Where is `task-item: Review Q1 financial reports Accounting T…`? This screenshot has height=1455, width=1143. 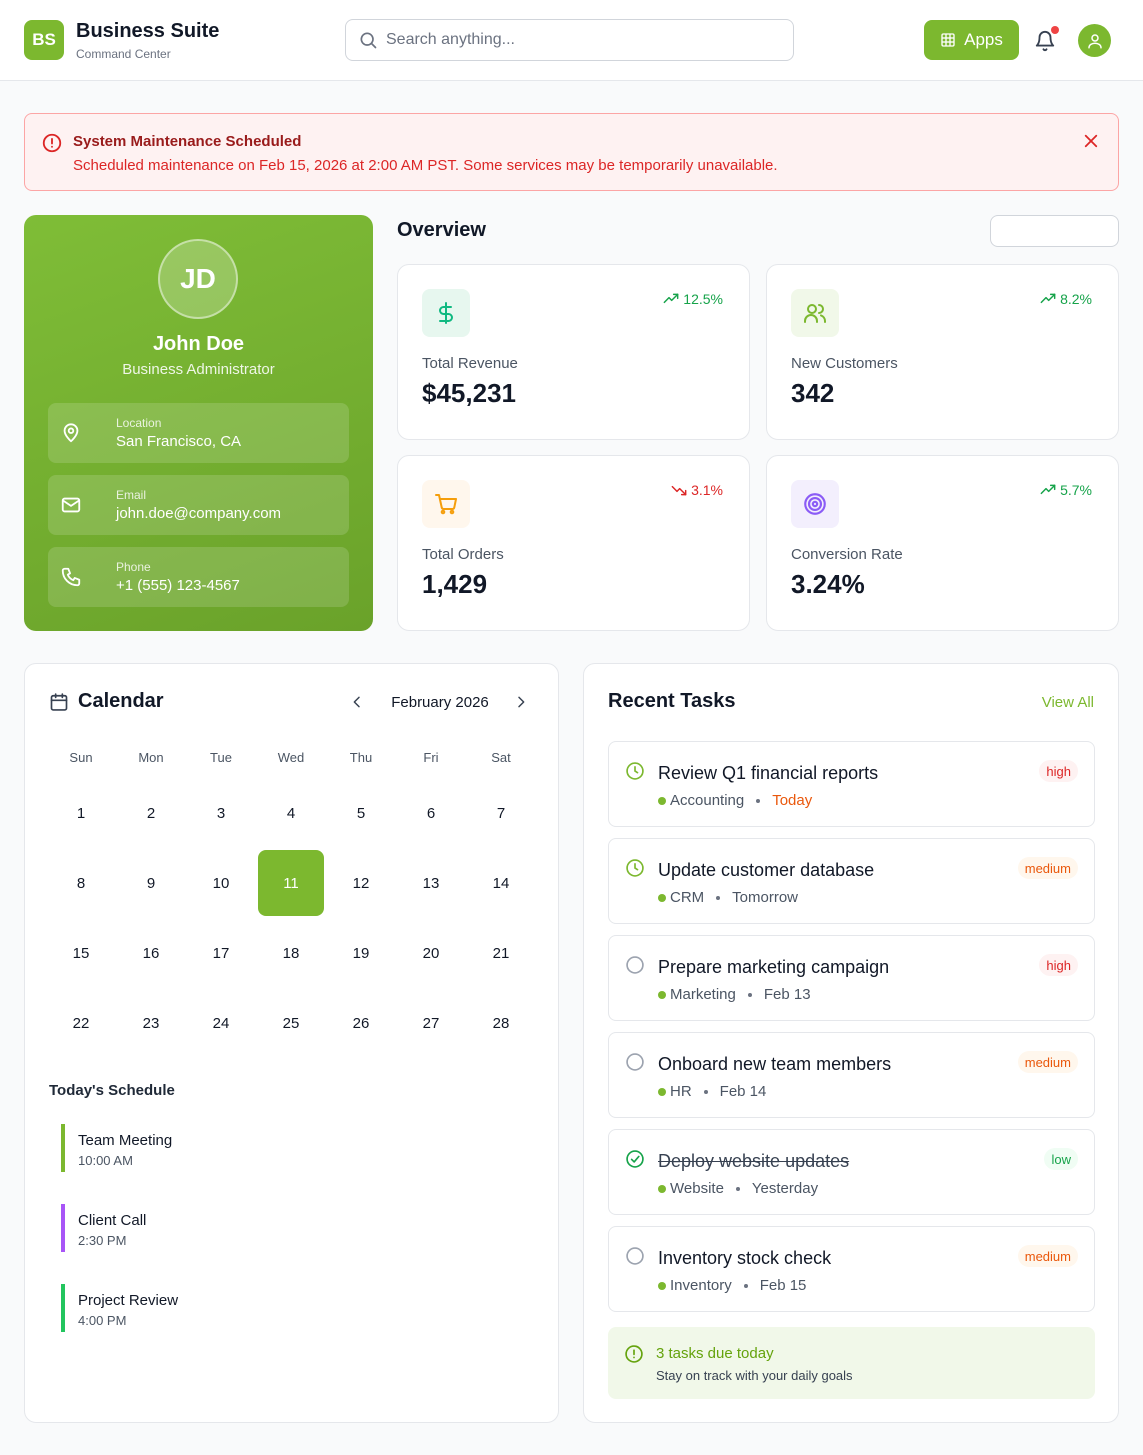
task-item: Review Q1 financial reports Accounting T… is located at coordinates (851, 784).